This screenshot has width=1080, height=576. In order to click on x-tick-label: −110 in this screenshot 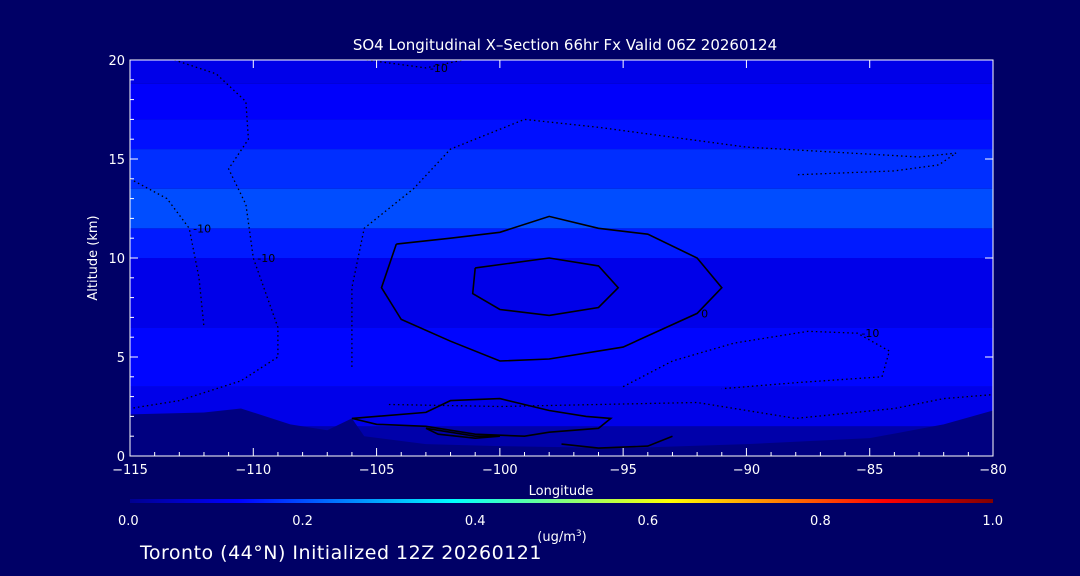, I will do `click(253, 470)`.